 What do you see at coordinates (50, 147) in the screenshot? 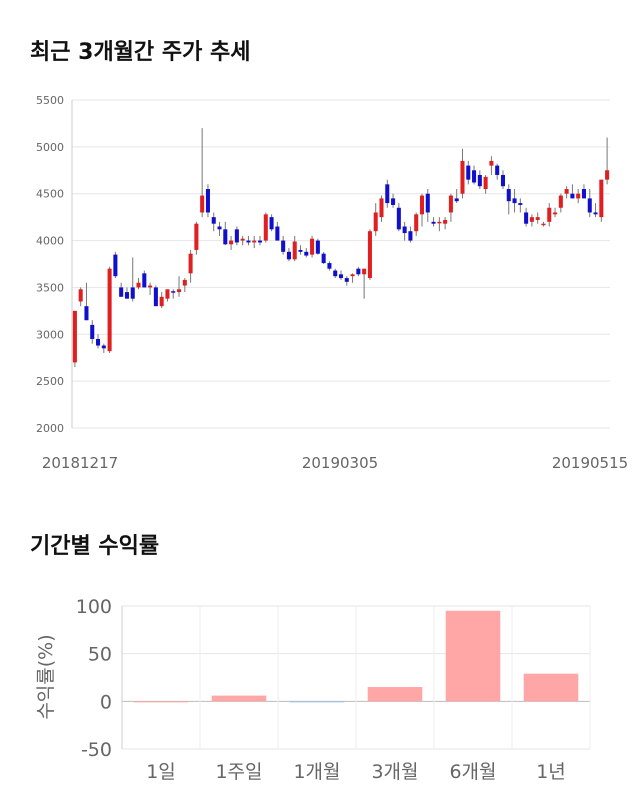
I see `y-tick-label: 5000` at bounding box center [50, 147].